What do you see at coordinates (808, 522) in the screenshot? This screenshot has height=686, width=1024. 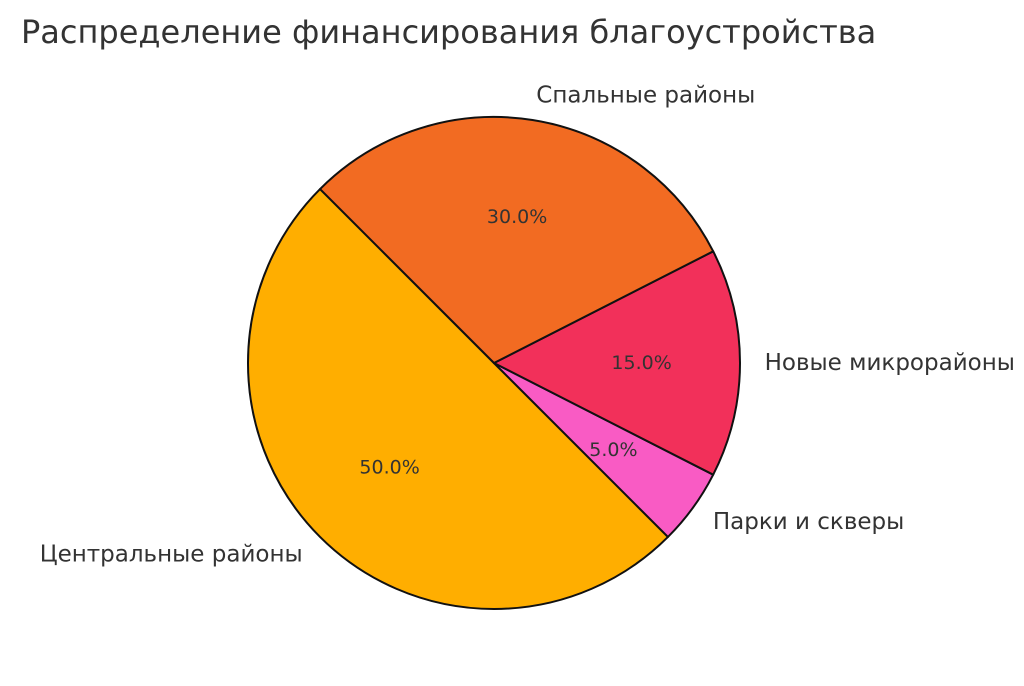 I see `slice-label: Парки и скверы` at bounding box center [808, 522].